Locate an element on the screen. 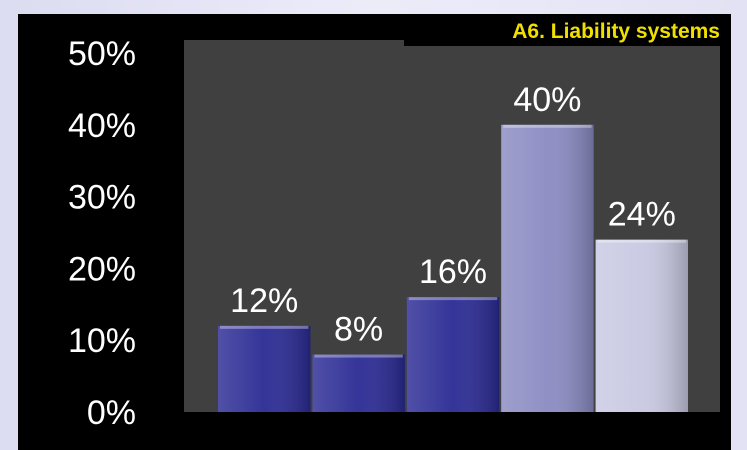 This screenshot has width=747, height=450. data-label: 8% is located at coordinates (358, 330).